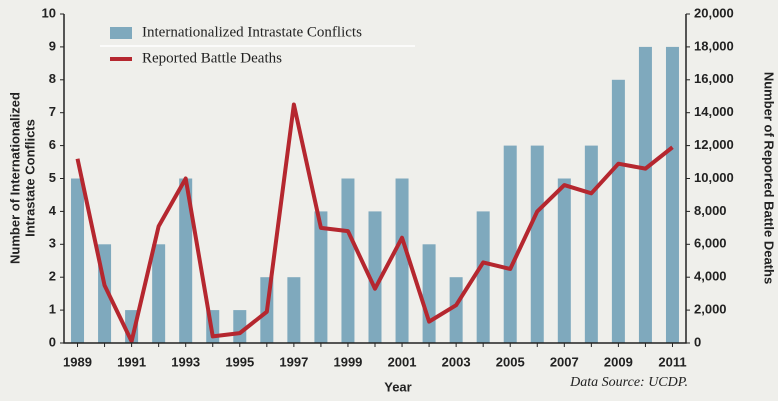 The height and width of the screenshot is (401, 778). Describe the element at coordinates (714, 144) in the screenshot. I see `y2-tick-label: 12,000` at that location.